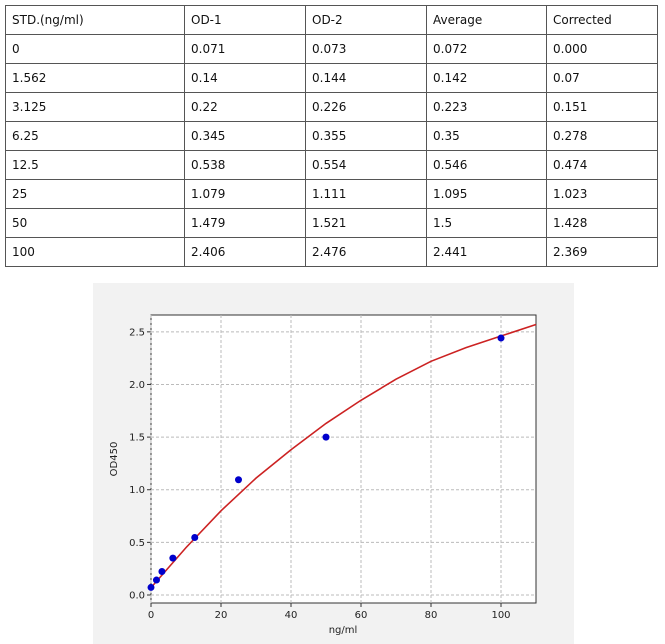  Describe the element at coordinates (137, 332) in the screenshot. I see `y-tick-label: 2.5` at that location.